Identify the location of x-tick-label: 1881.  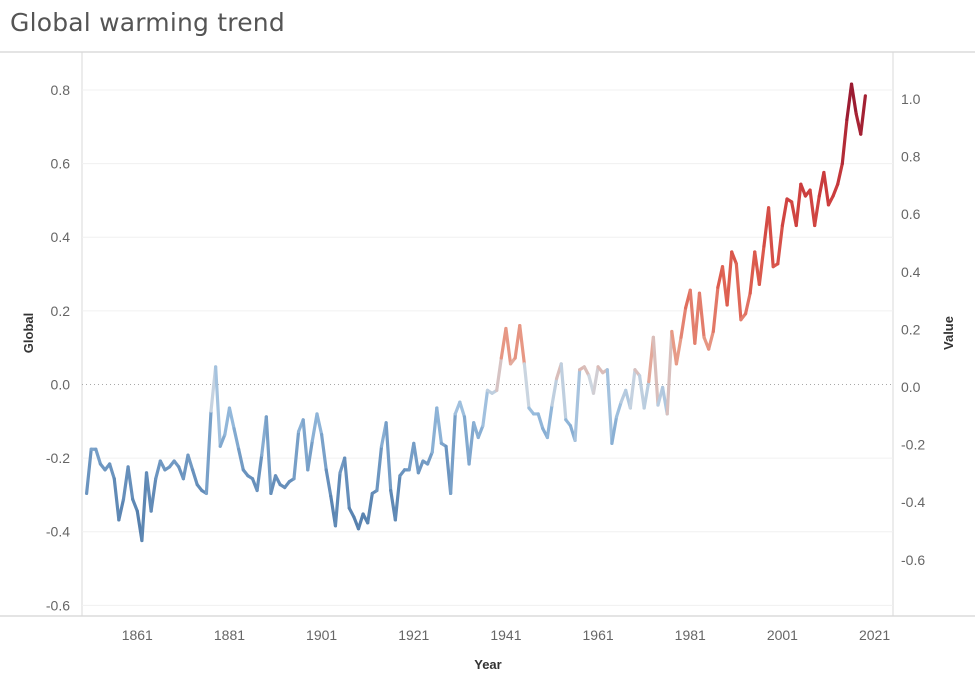
(229, 635).